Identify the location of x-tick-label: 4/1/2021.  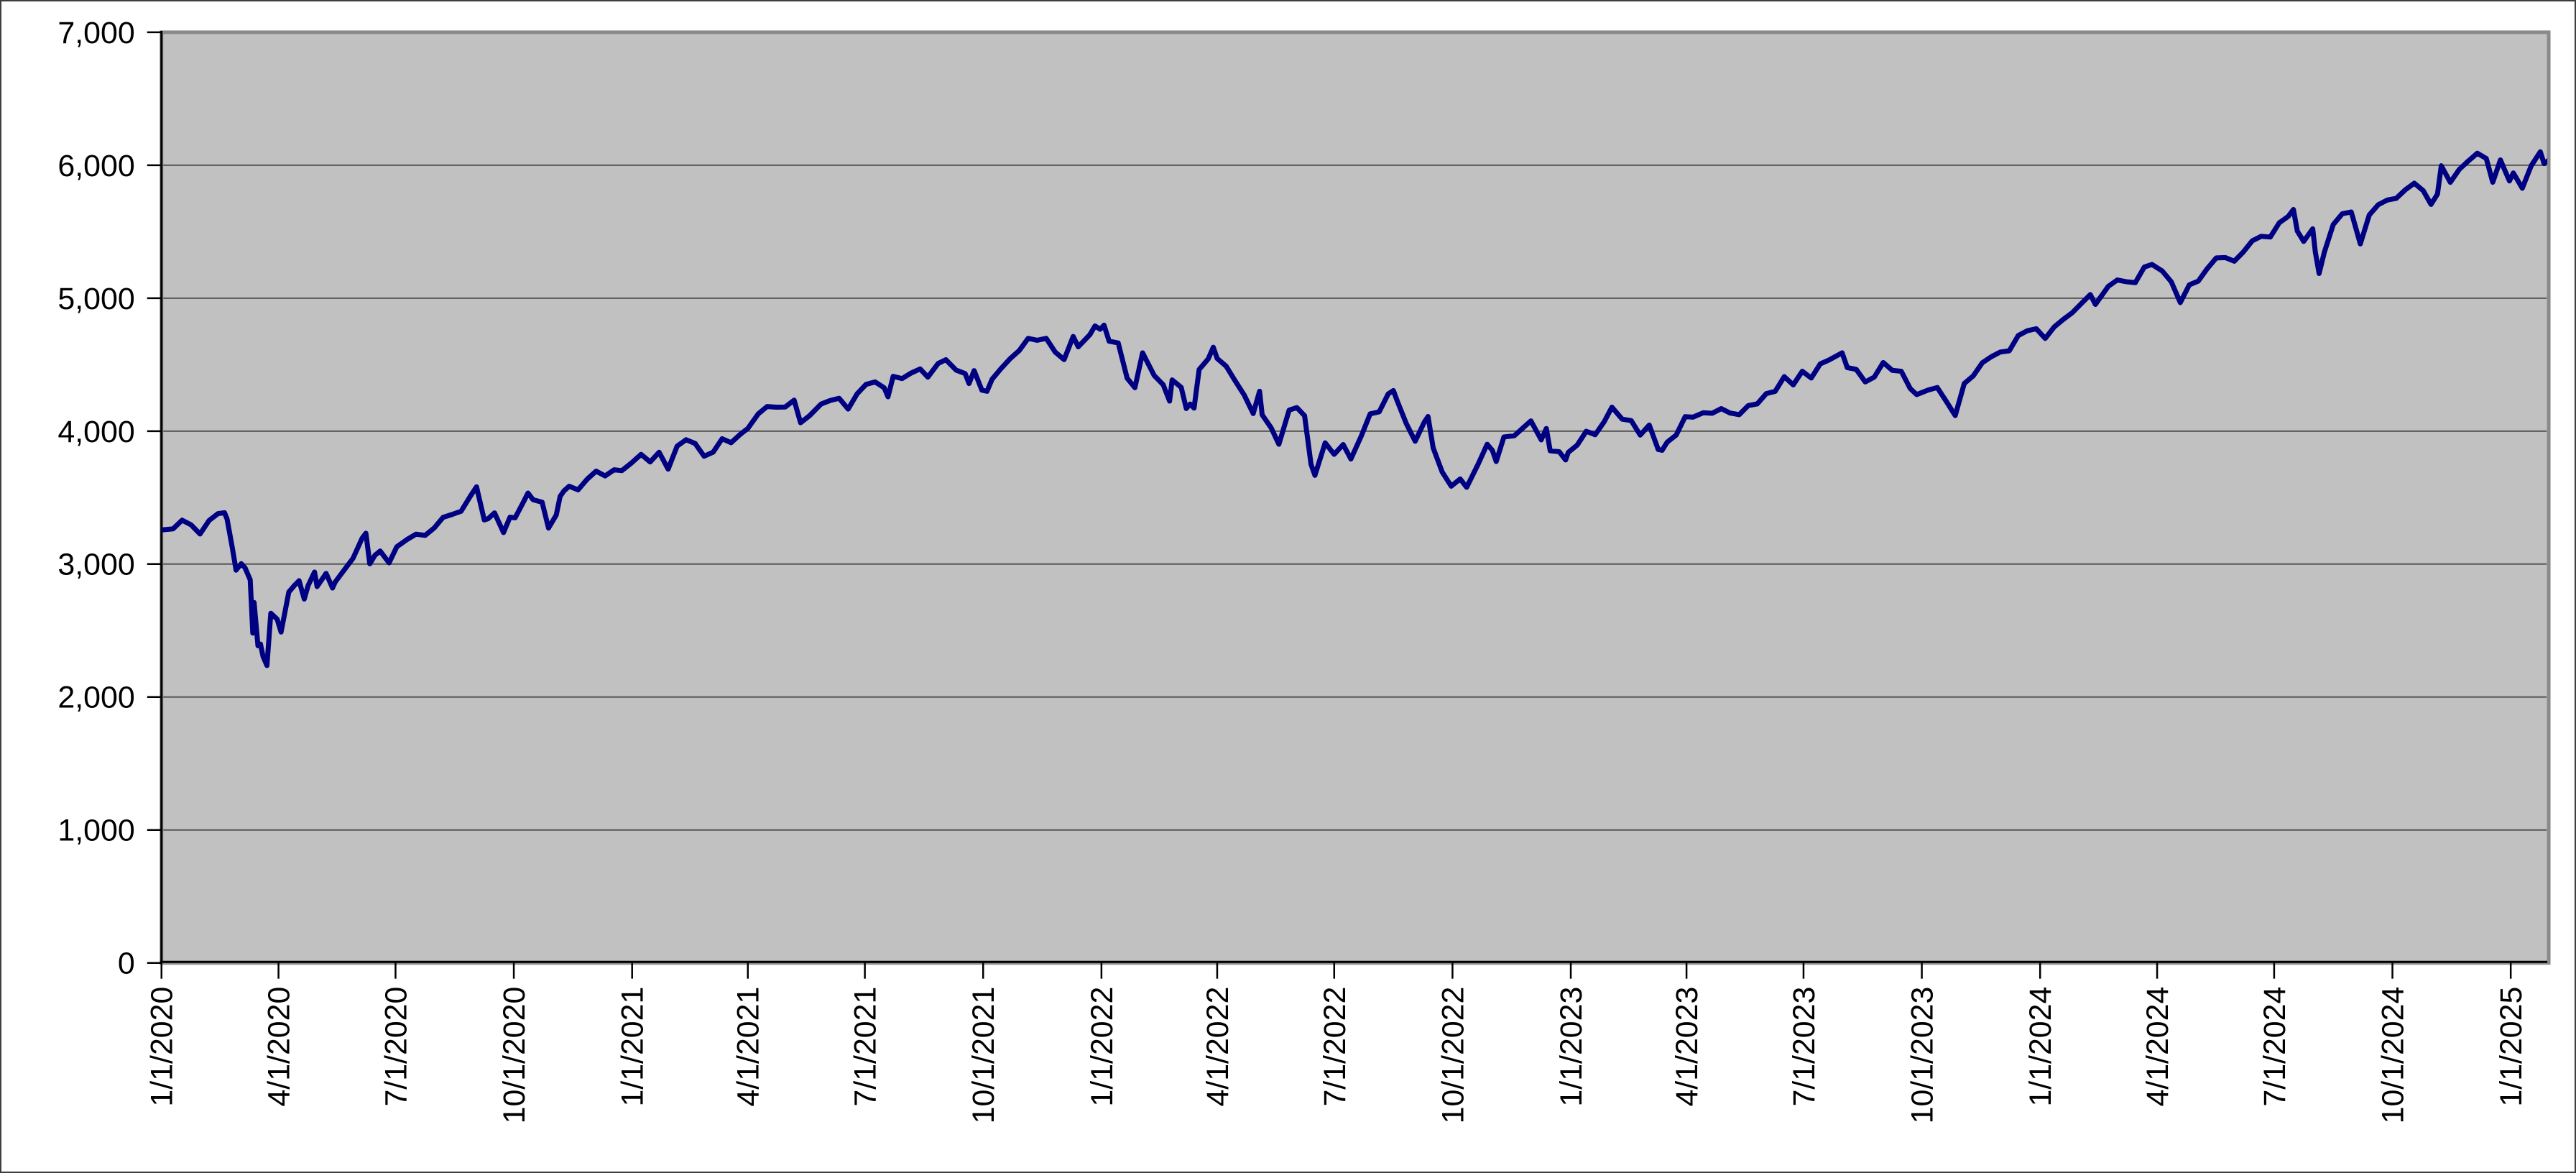
(748, 1047).